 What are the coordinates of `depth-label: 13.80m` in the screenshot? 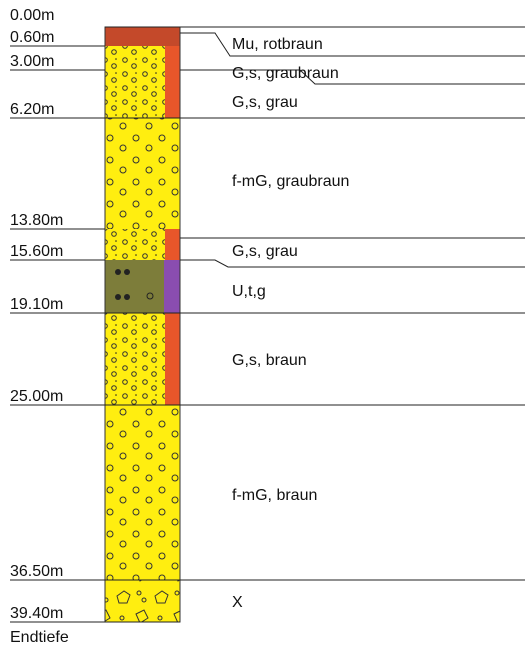 It's located at (36, 220).